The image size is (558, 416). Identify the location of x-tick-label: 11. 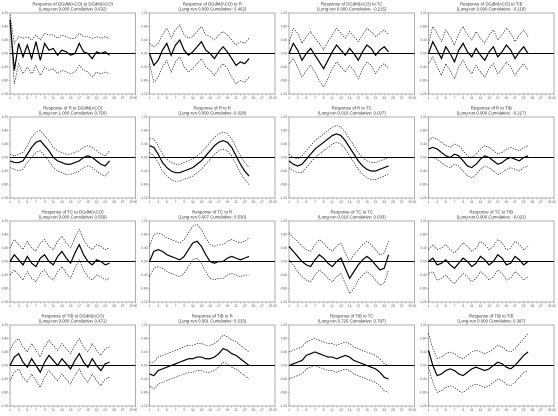
(54, 98).